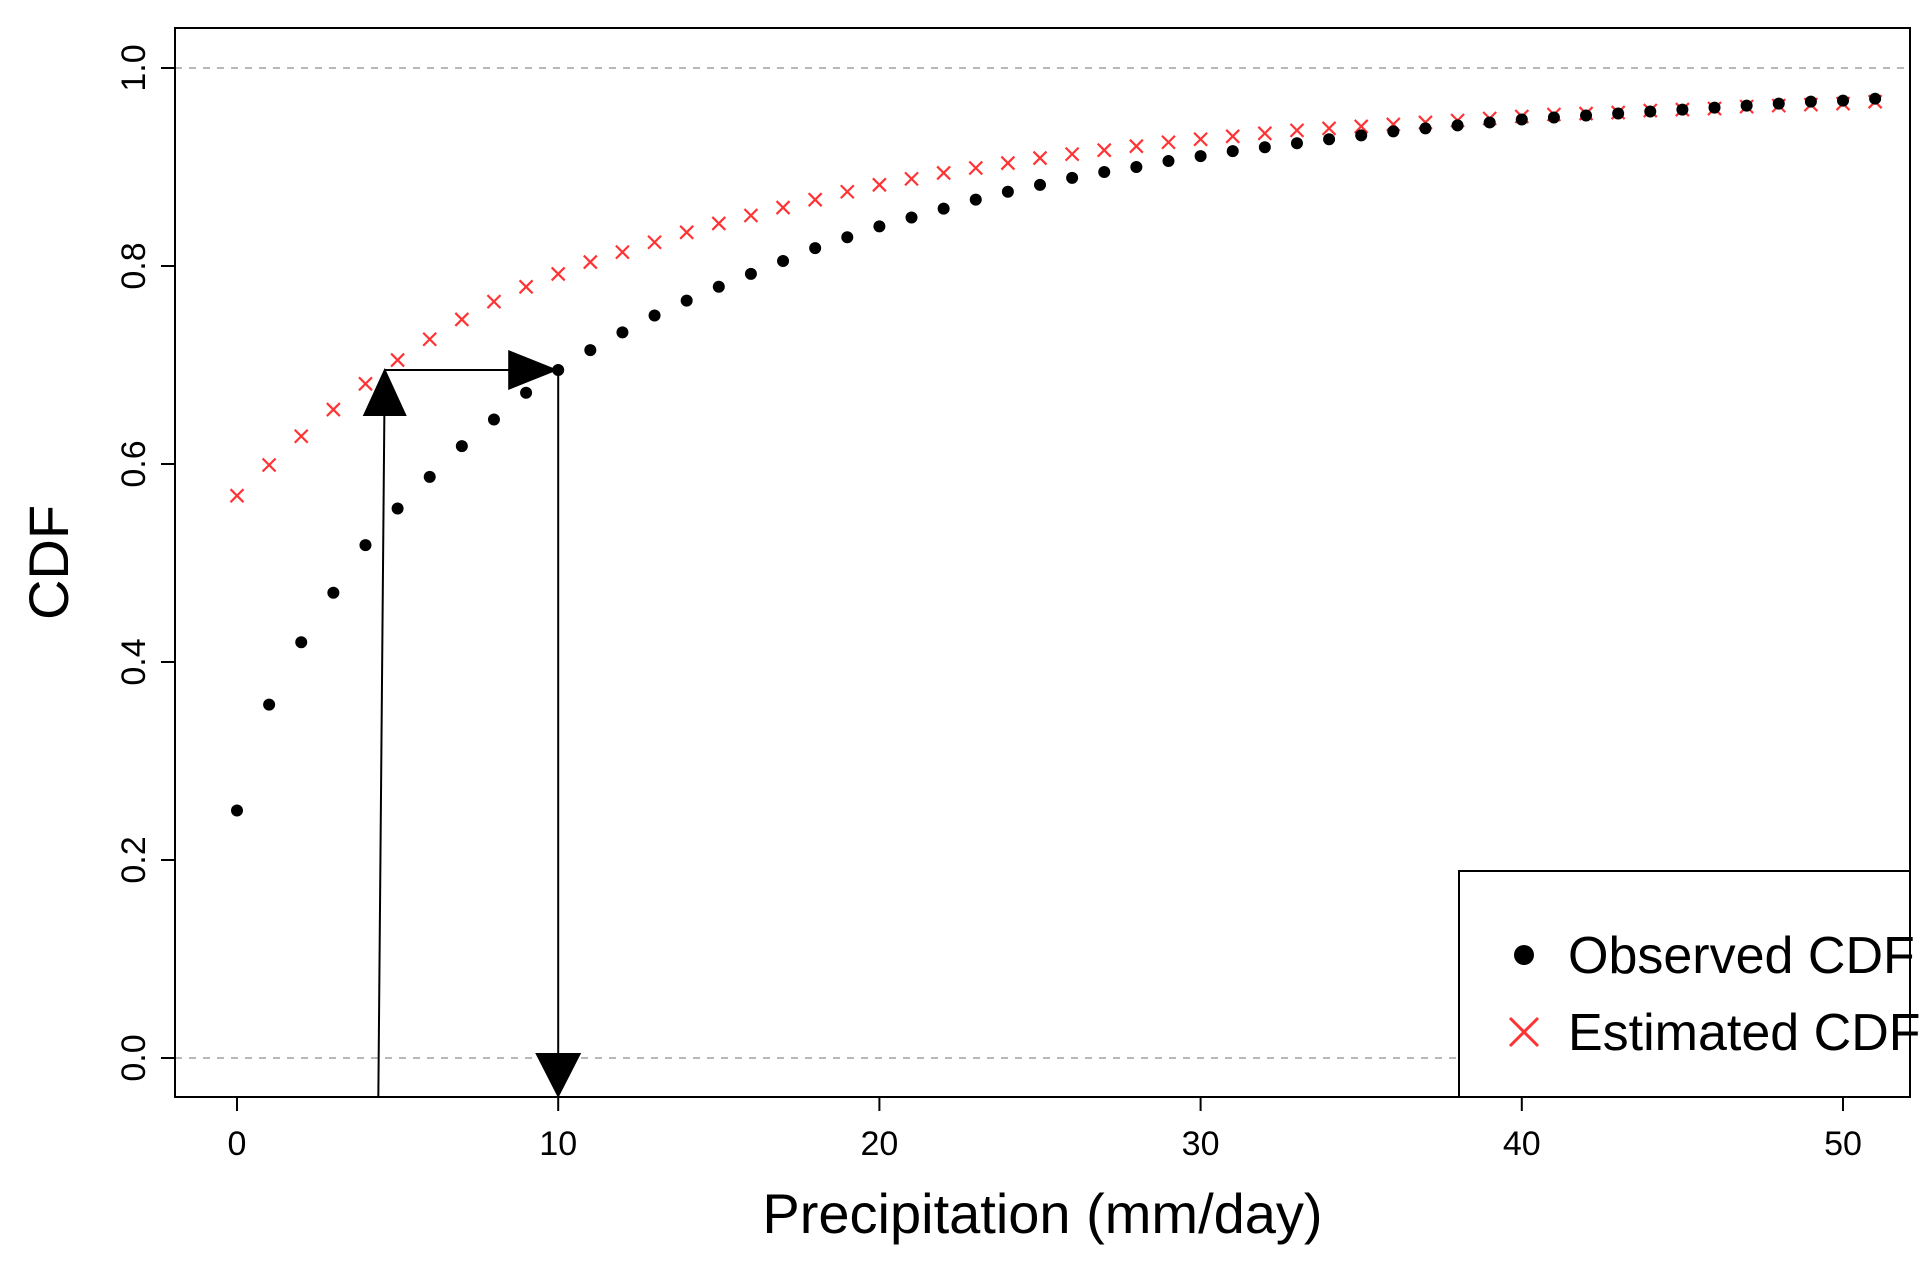 This screenshot has height=1269, width=1926. Describe the element at coordinates (48, 562) in the screenshot. I see `y-axis-title: CDF` at that location.